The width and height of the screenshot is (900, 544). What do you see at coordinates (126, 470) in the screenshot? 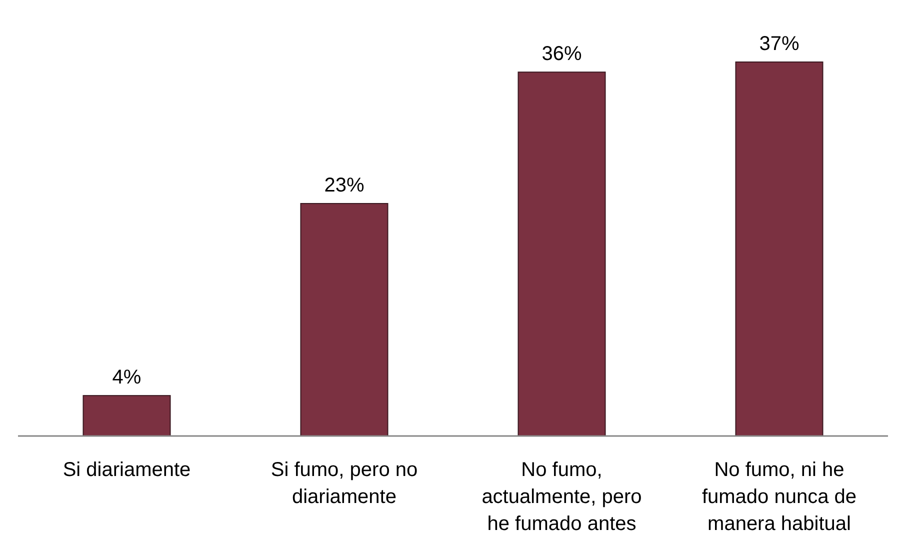
I see `x-tick-label: Si diariamente` at bounding box center [126, 470].